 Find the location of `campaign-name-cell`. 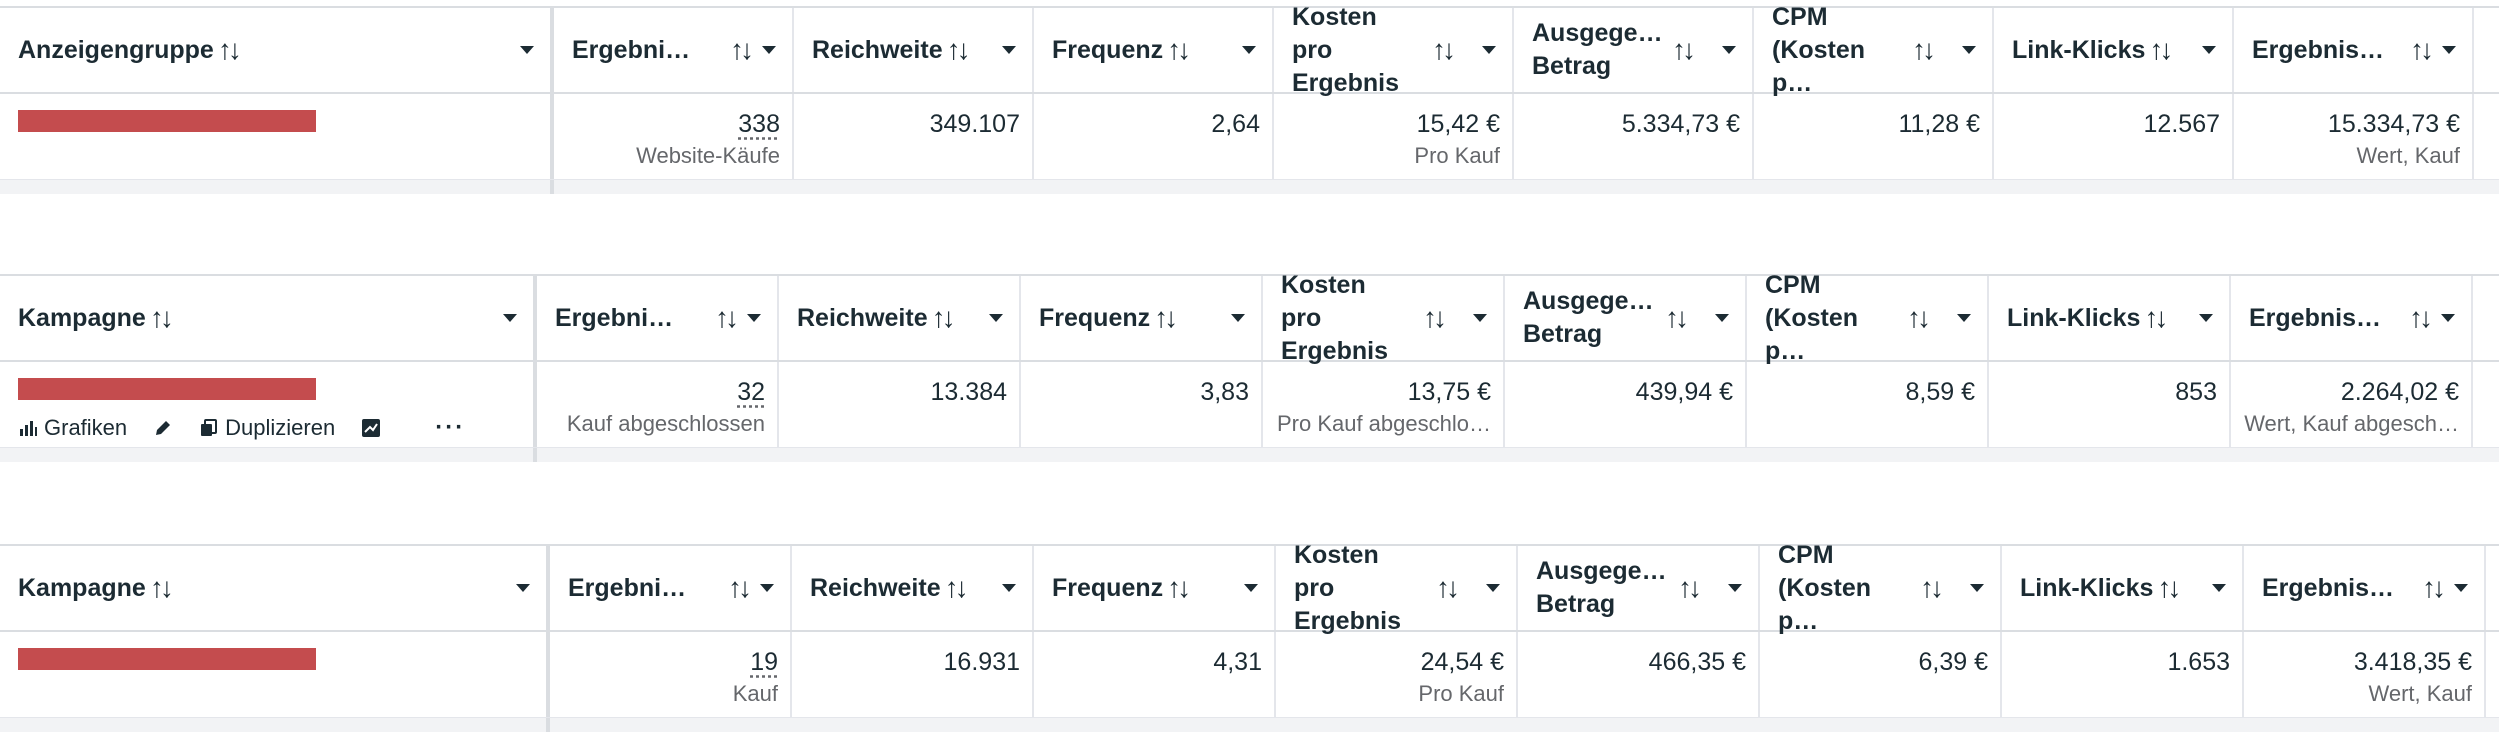

campaign-name-cell is located at coordinates (275, 674).